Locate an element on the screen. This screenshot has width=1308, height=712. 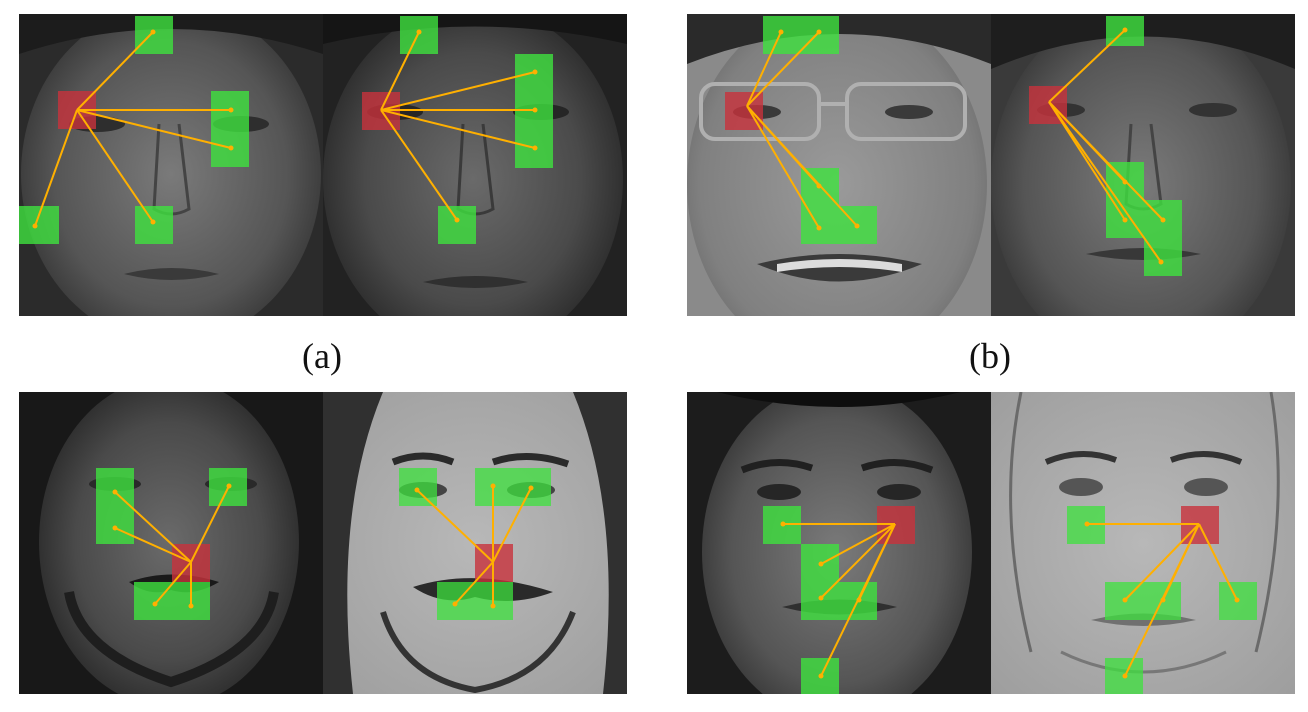
face-photo-panel-d1 is located at coordinates (839, 543).